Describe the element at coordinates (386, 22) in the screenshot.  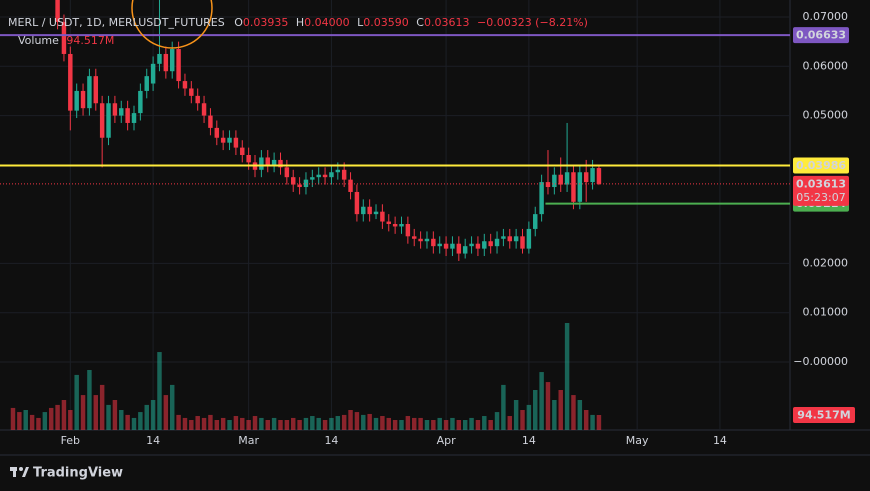
I see `ohlc-value: 0.03590` at that location.